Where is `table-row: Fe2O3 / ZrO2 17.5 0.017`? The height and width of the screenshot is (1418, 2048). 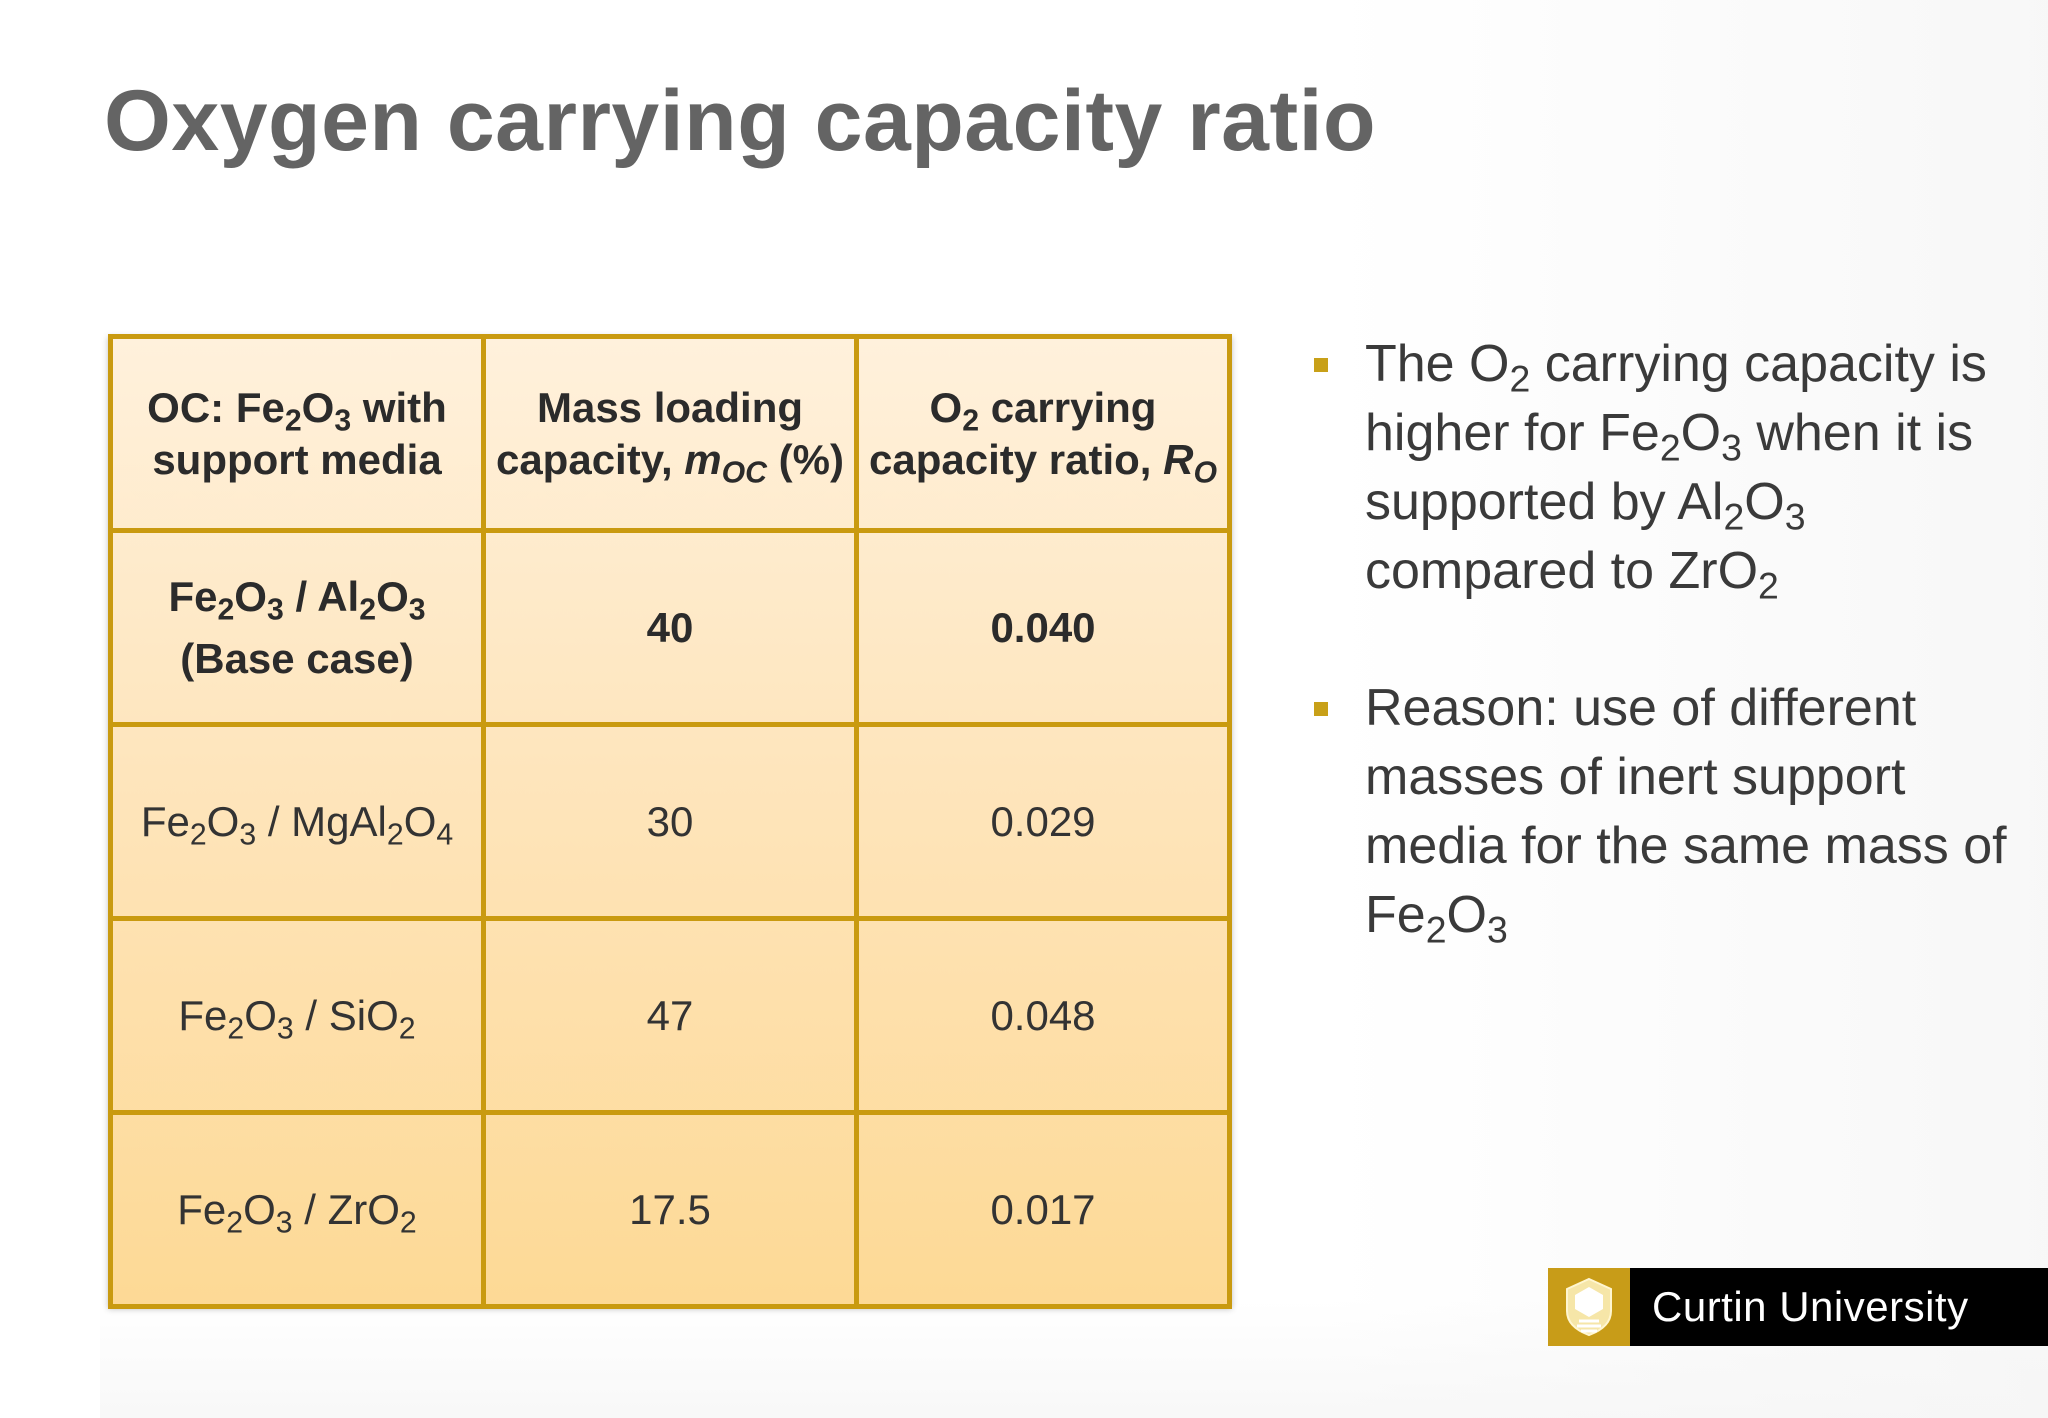
table-row: Fe2O3 / ZrO2 17.5 0.017 is located at coordinates (670, 1209).